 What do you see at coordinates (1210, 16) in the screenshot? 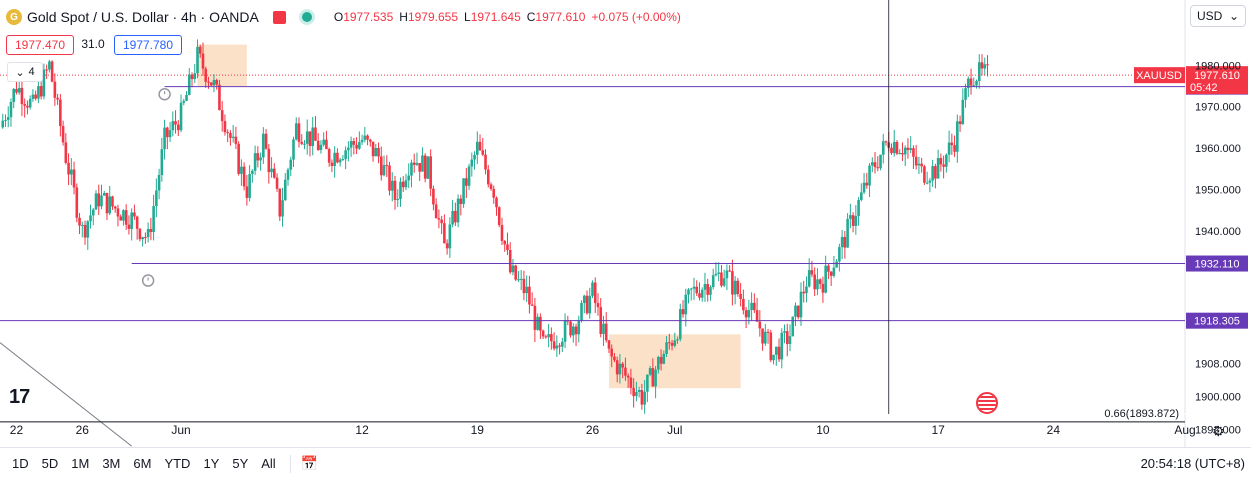
I see `currency-label: USD` at bounding box center [1210, 16].